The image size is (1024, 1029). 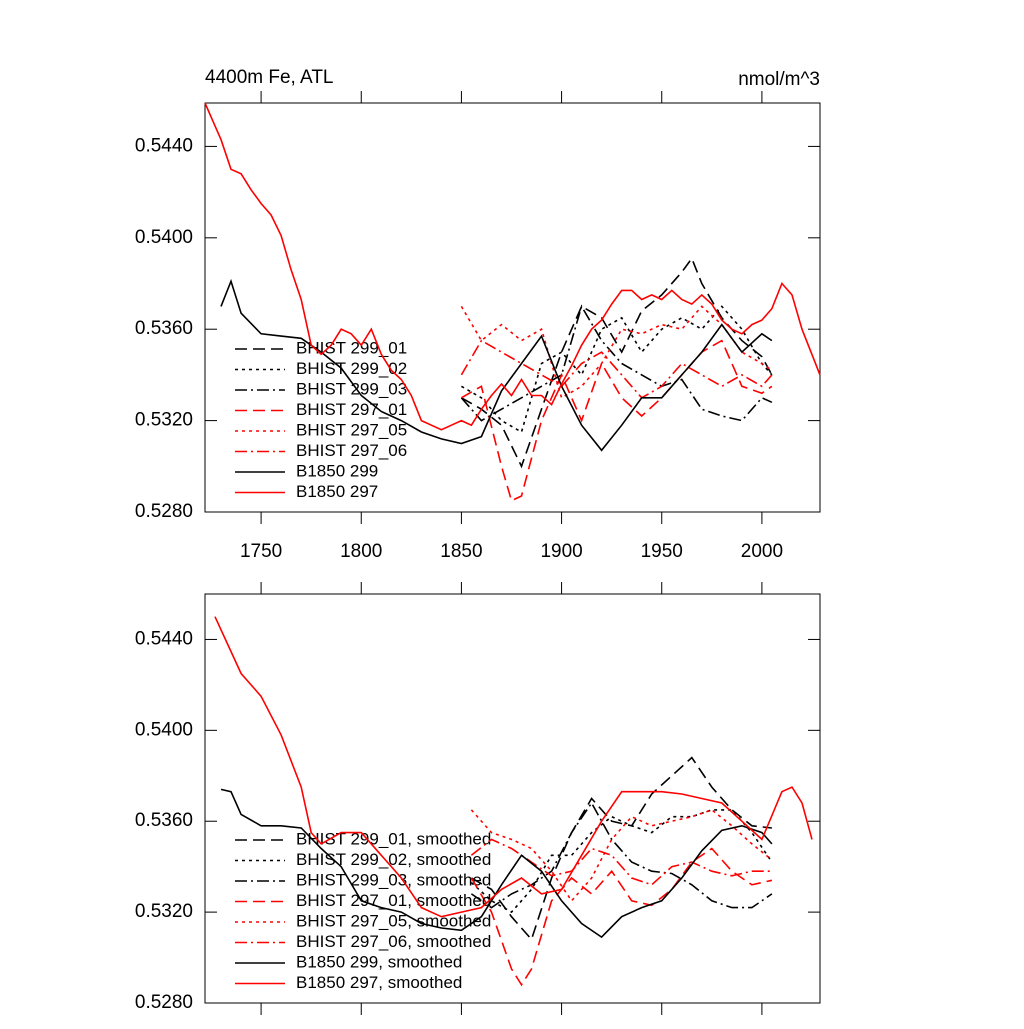 I want to click on legend-label: BHIST 297_01, so click(x=351, y=409).